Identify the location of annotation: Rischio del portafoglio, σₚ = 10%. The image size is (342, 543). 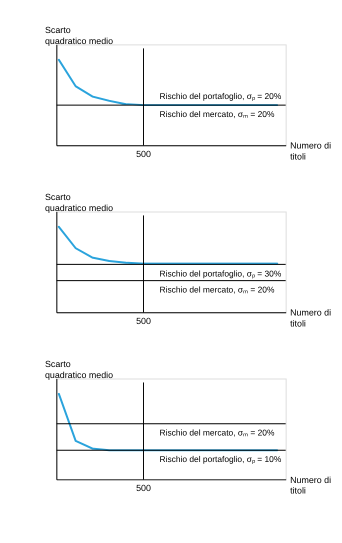
(221, 460).